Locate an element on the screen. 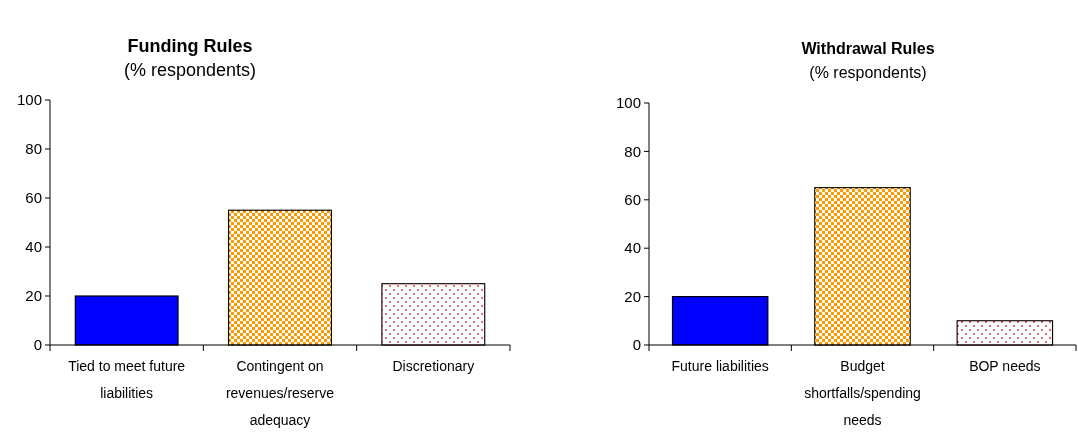  x-tick-label: Discretionary is located at coordinates (433, 366).